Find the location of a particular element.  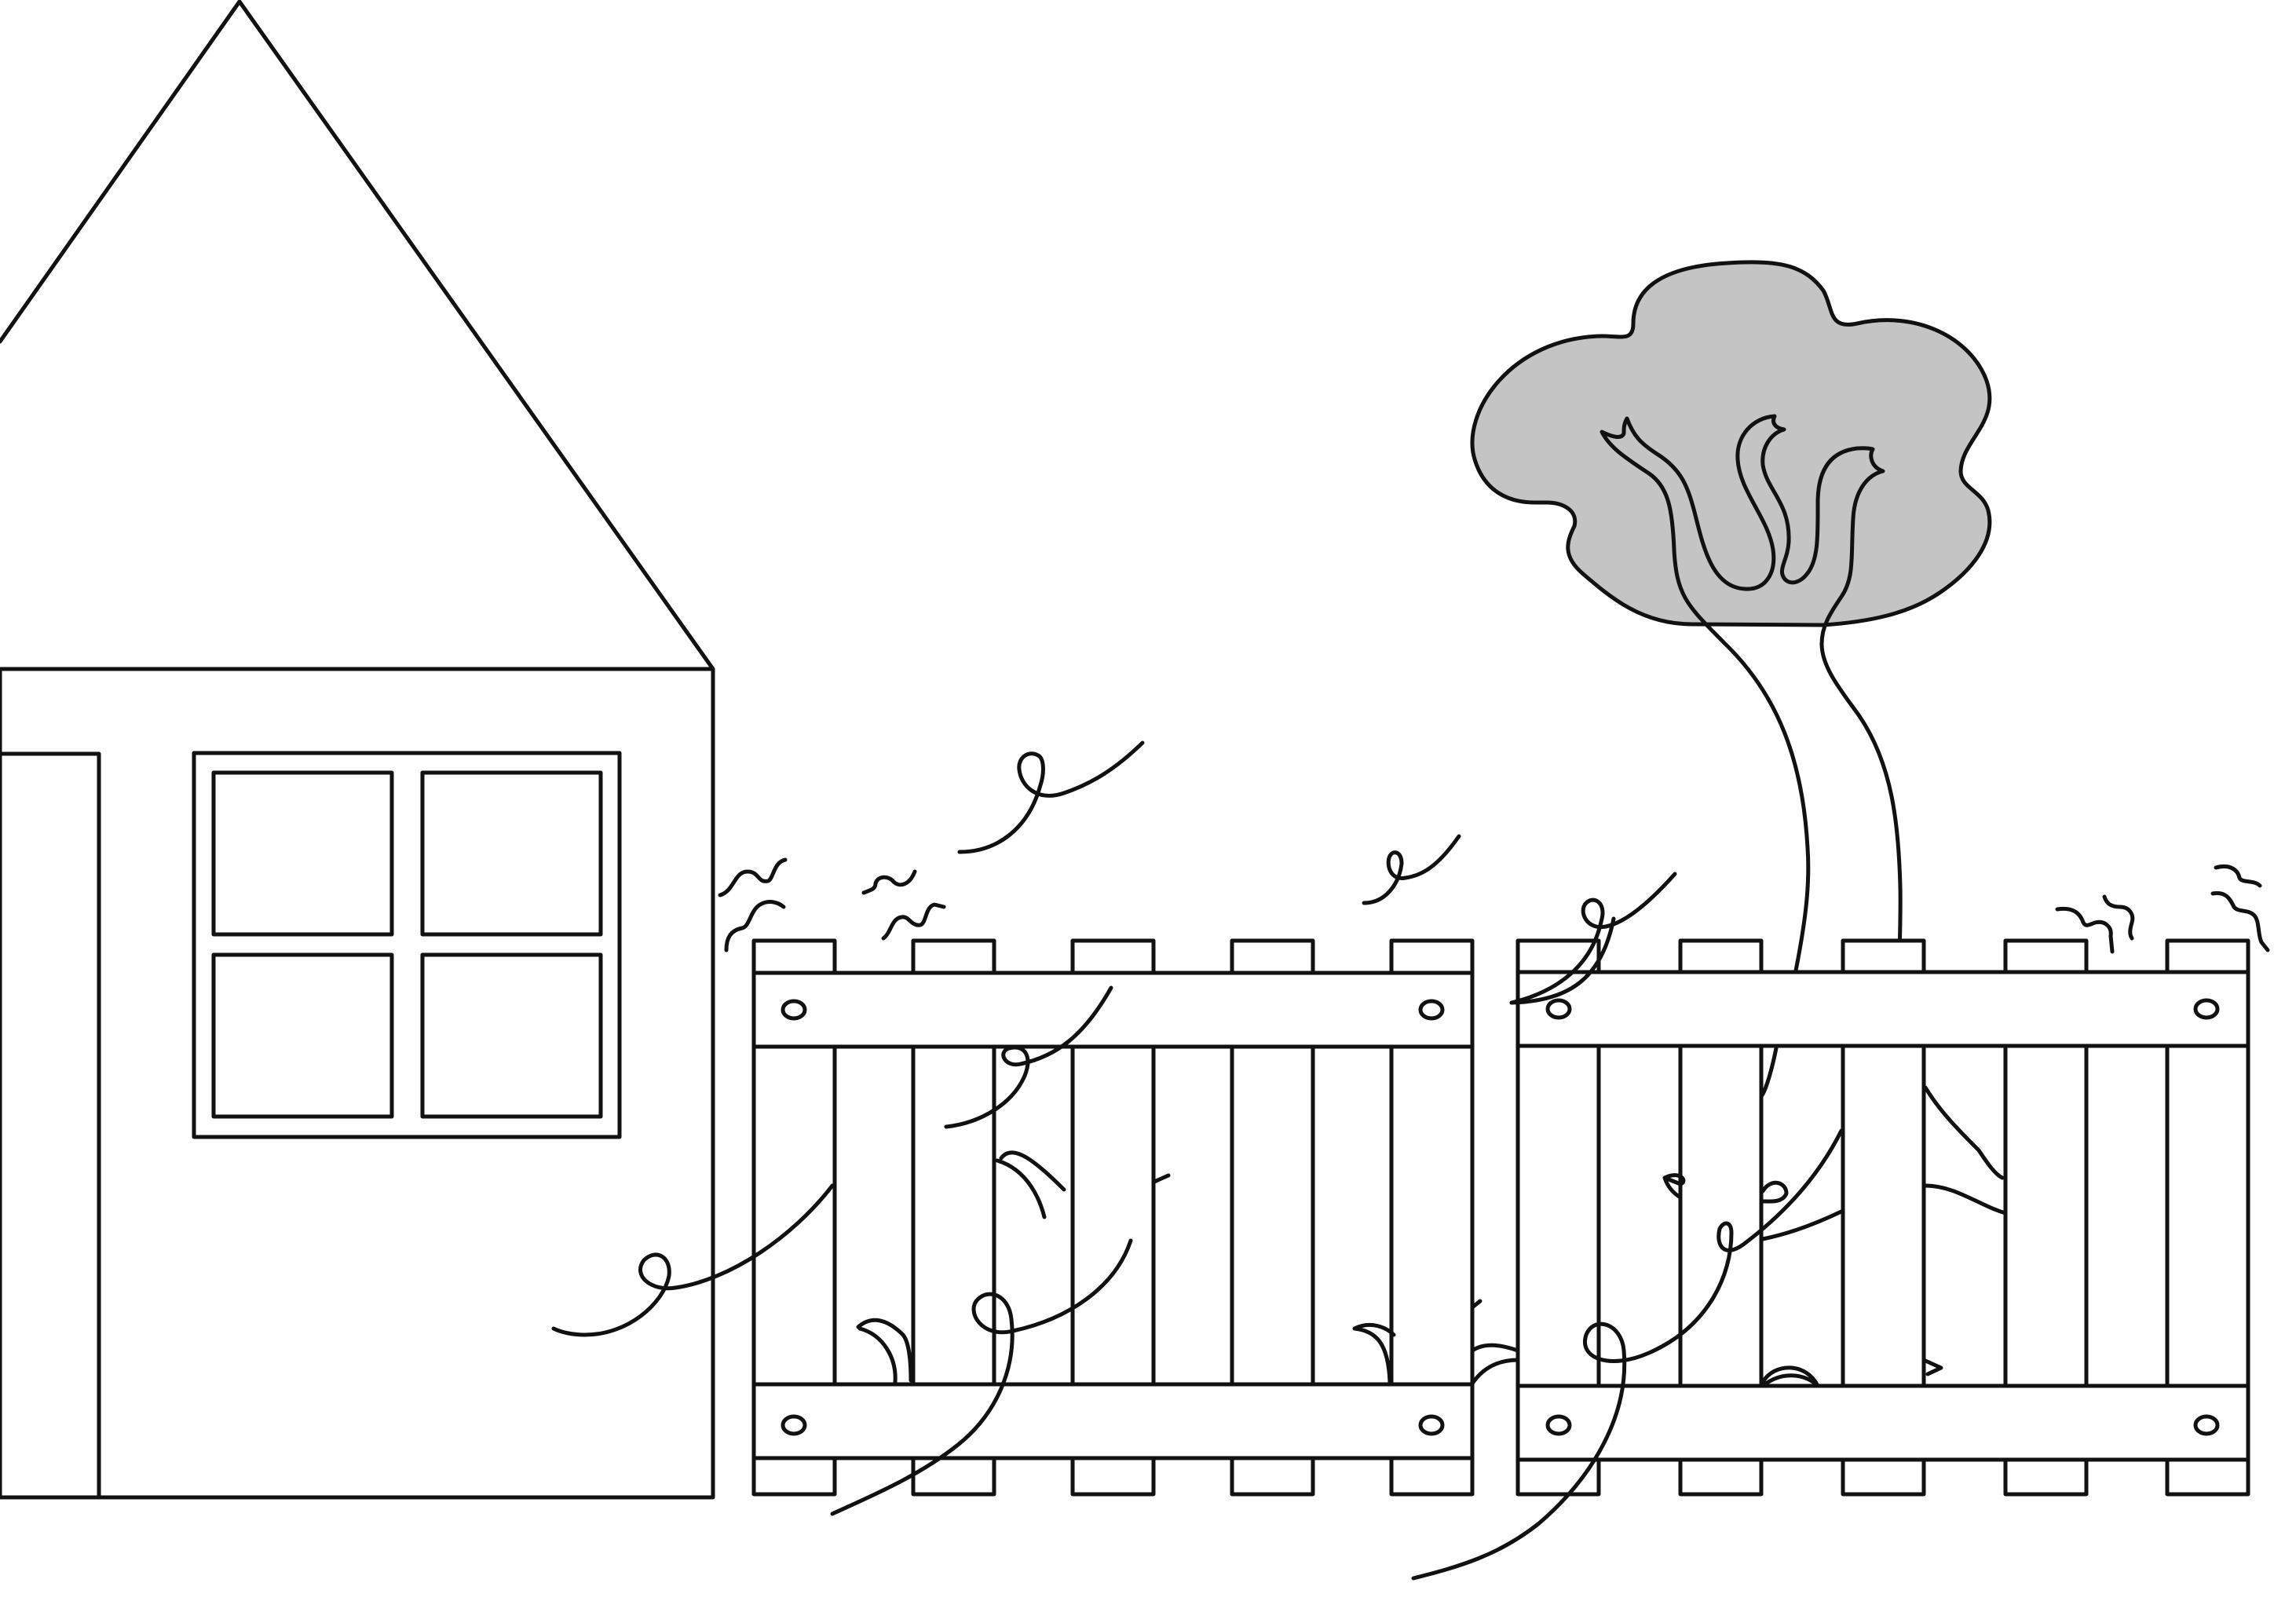

tree-trunk-segment is located at coordinates (1770, 1072).